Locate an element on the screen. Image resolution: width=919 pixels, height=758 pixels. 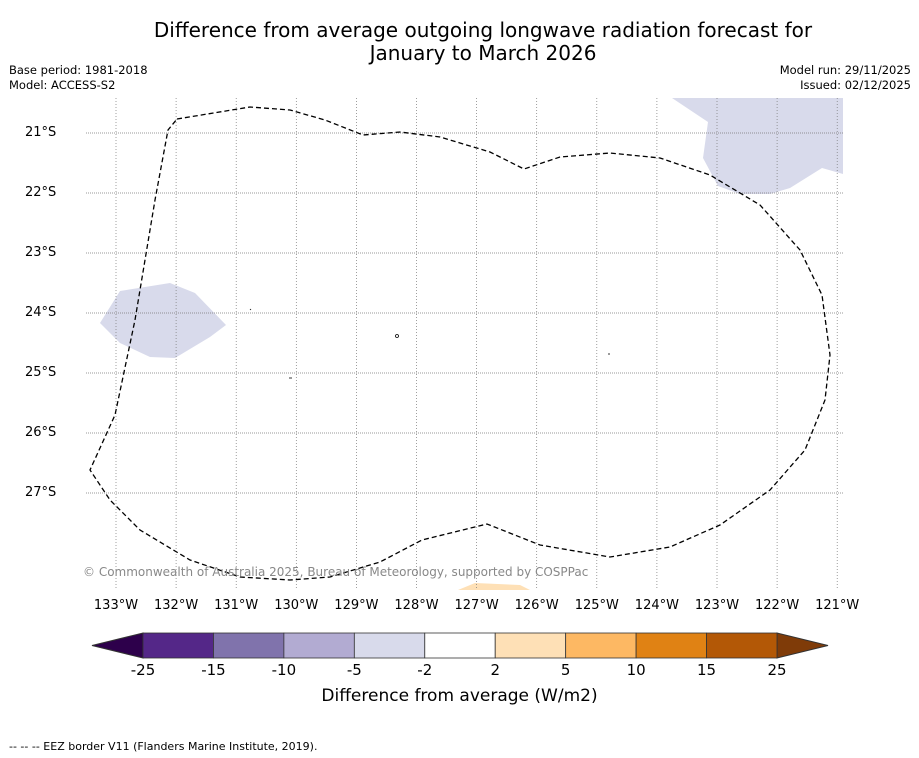
lat-label: 25°S is located at coordinates (41, 372).